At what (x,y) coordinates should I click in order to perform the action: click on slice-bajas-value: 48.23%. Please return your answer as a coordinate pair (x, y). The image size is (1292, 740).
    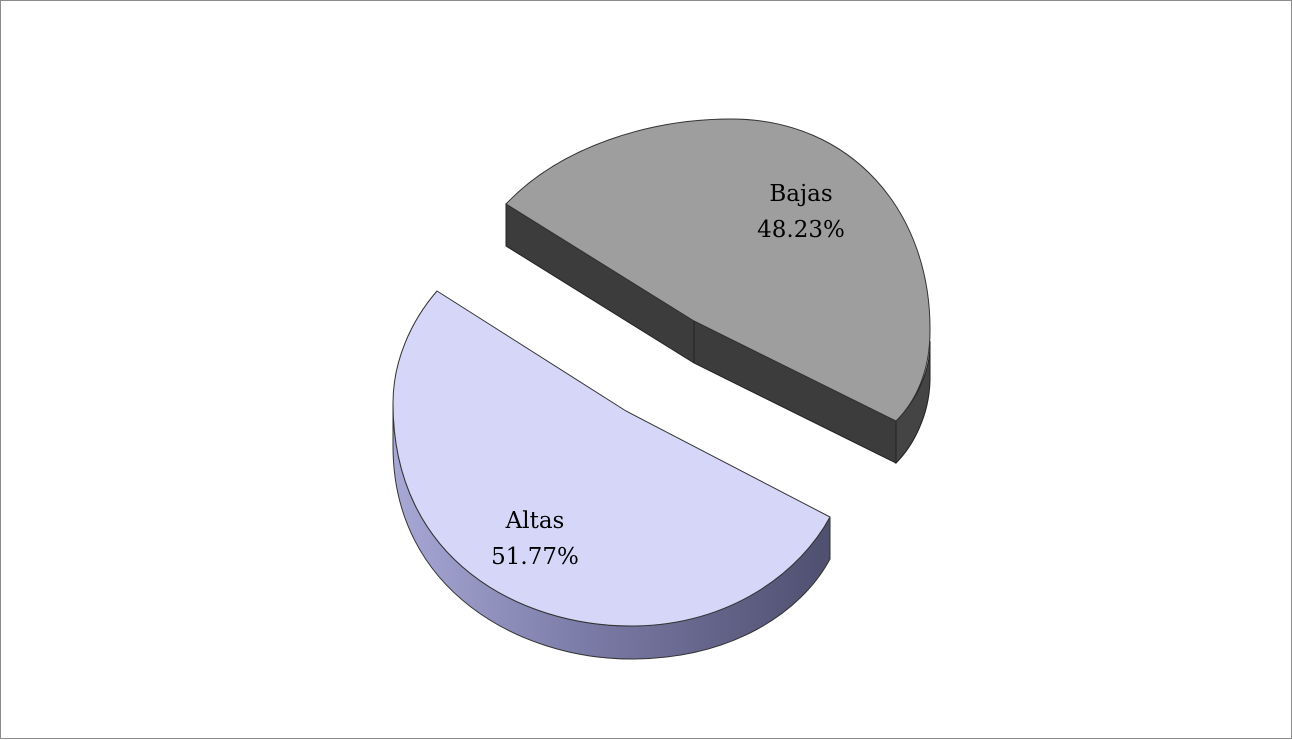
    Looking at the image, I should click on (801, 230).